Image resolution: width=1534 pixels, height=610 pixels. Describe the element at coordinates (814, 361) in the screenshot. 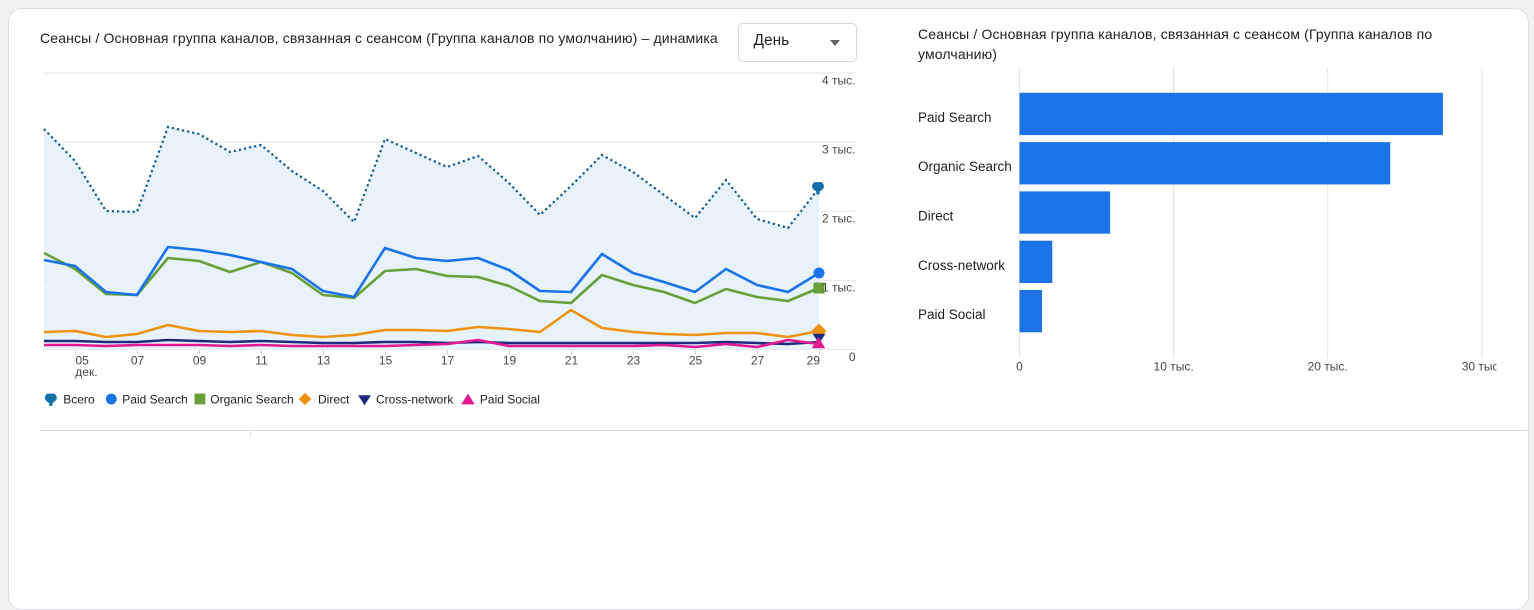

I see `svg-text: 29` at that location.